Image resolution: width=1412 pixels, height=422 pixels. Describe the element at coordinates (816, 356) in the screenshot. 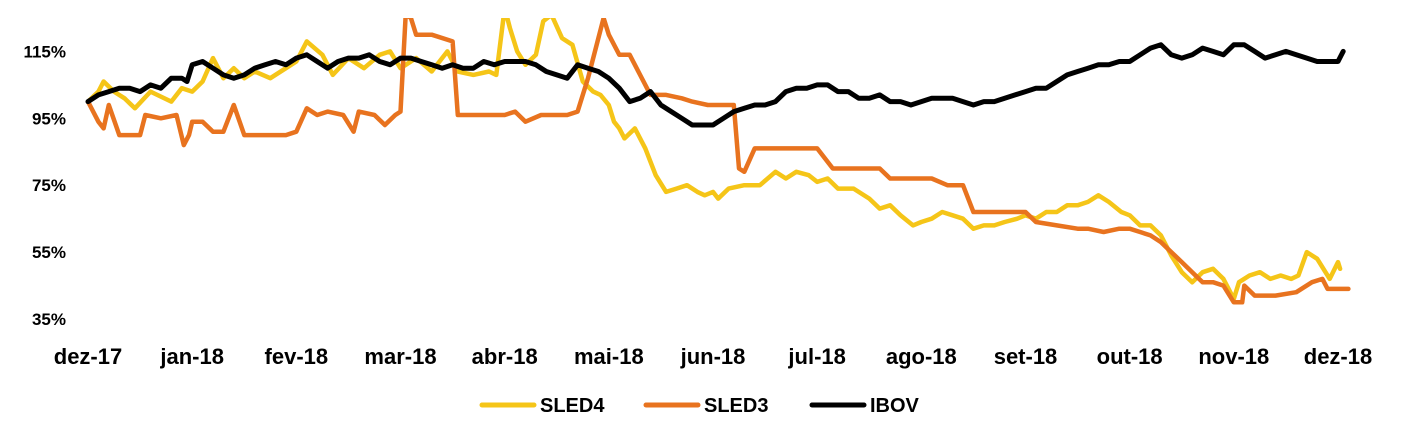

I see `x-tick-label: jul-18` at that location.